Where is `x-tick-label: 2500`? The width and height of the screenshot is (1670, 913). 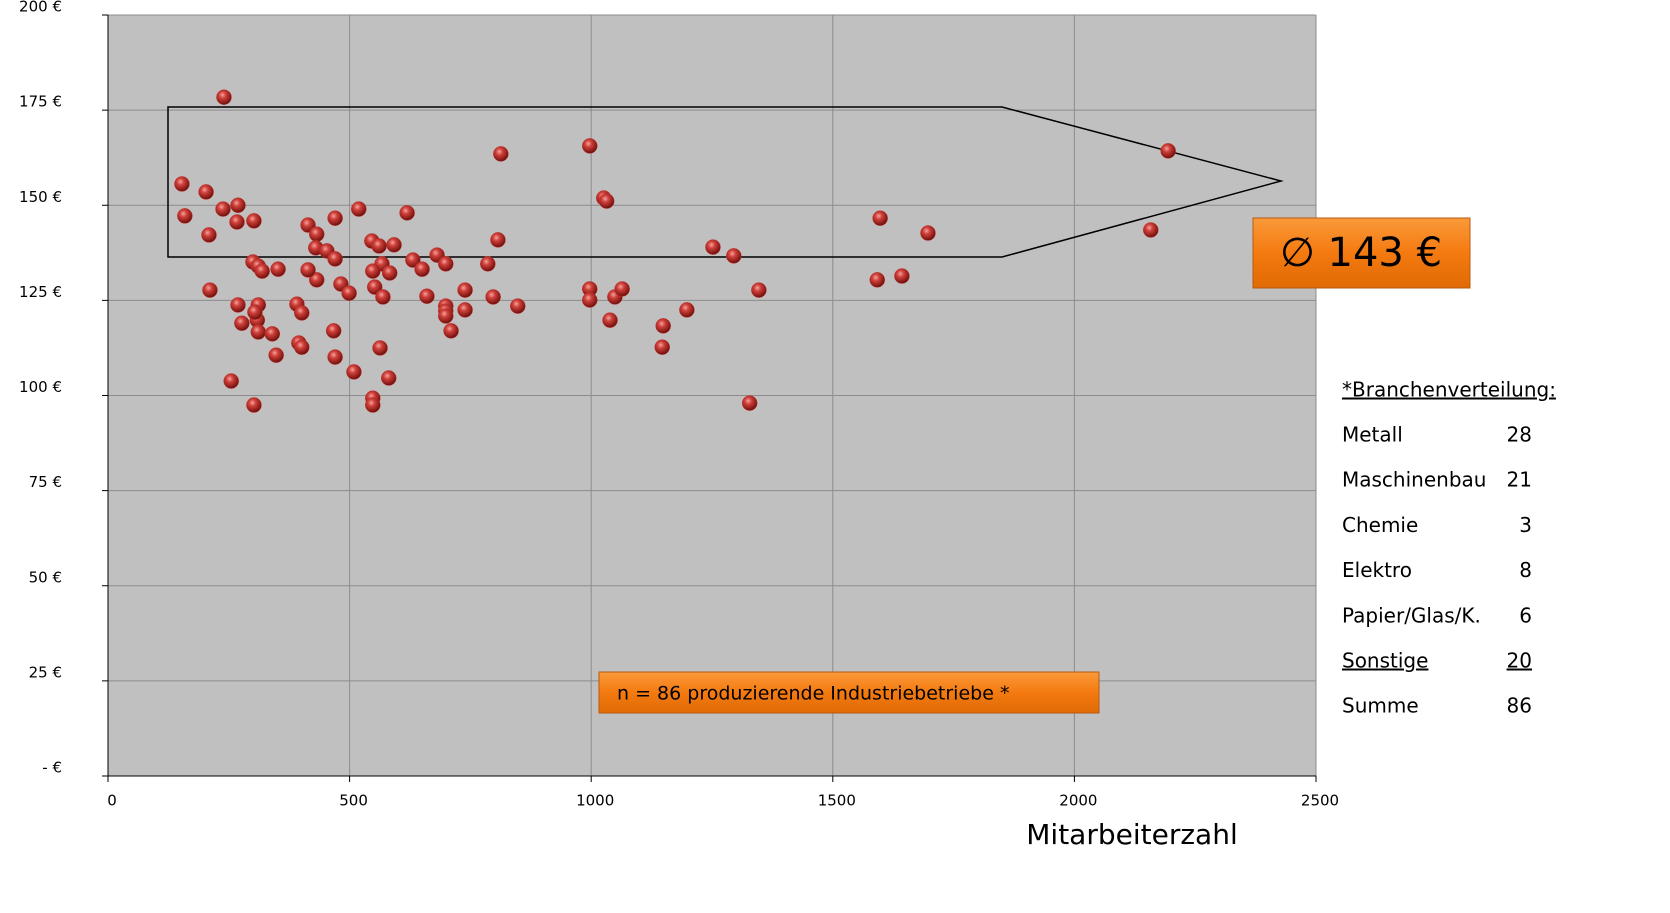 x-tick-label: 2500 is located at coordinates (1320, 801).